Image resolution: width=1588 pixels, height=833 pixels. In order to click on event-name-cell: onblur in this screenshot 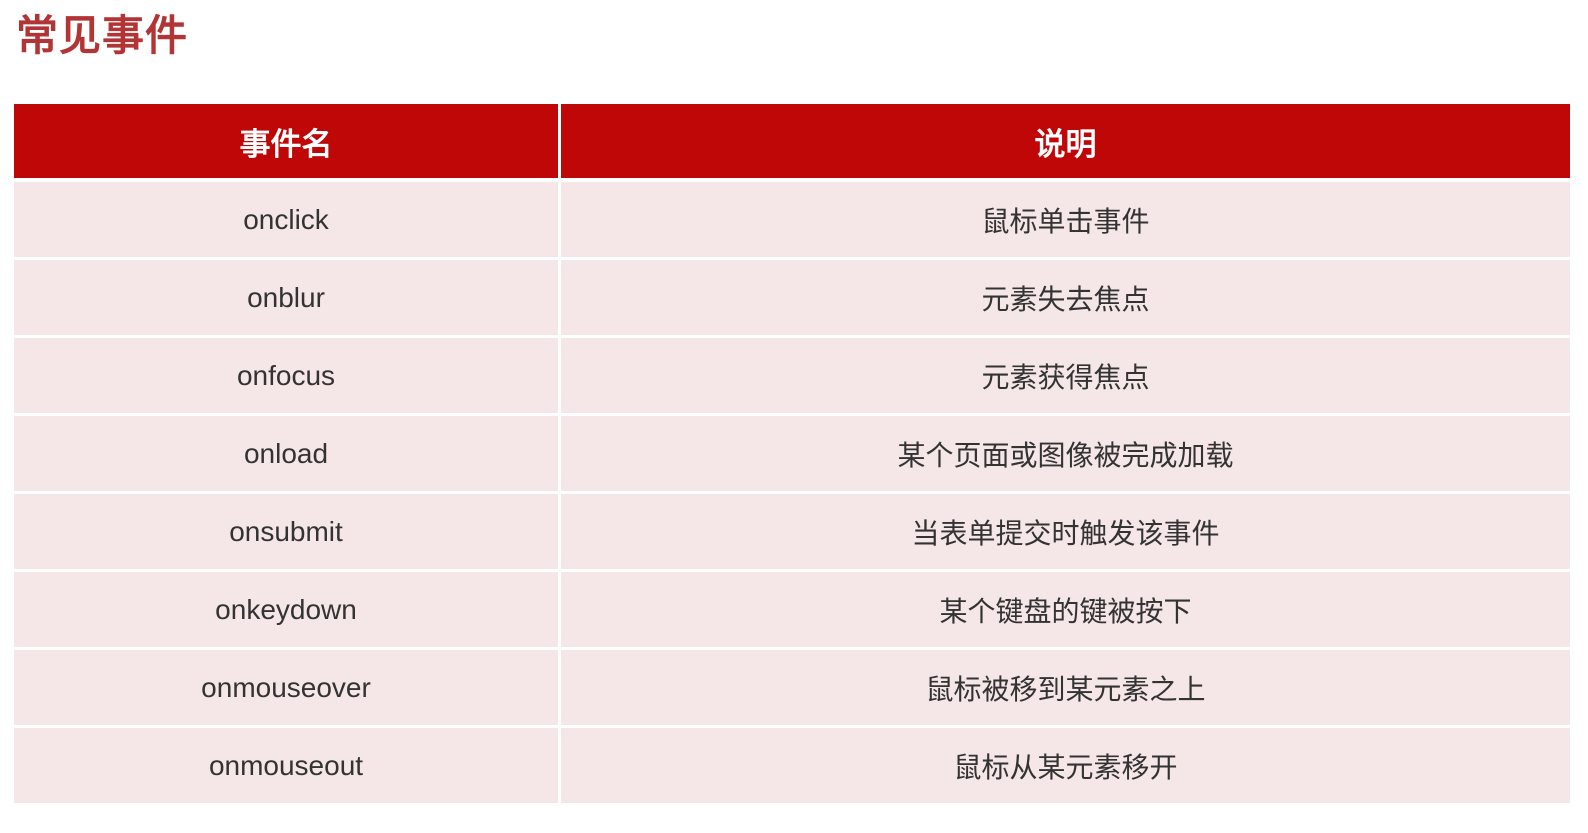, I will do `click(286, 299)`.